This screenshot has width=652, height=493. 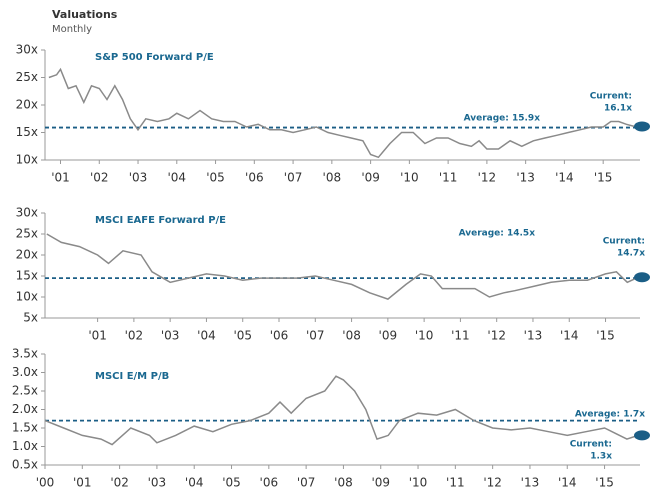 What do you see at coordinates (72, 29) in the screenshot?
I see `page-subtitle: Monthly` at bounding box center [72, 29].